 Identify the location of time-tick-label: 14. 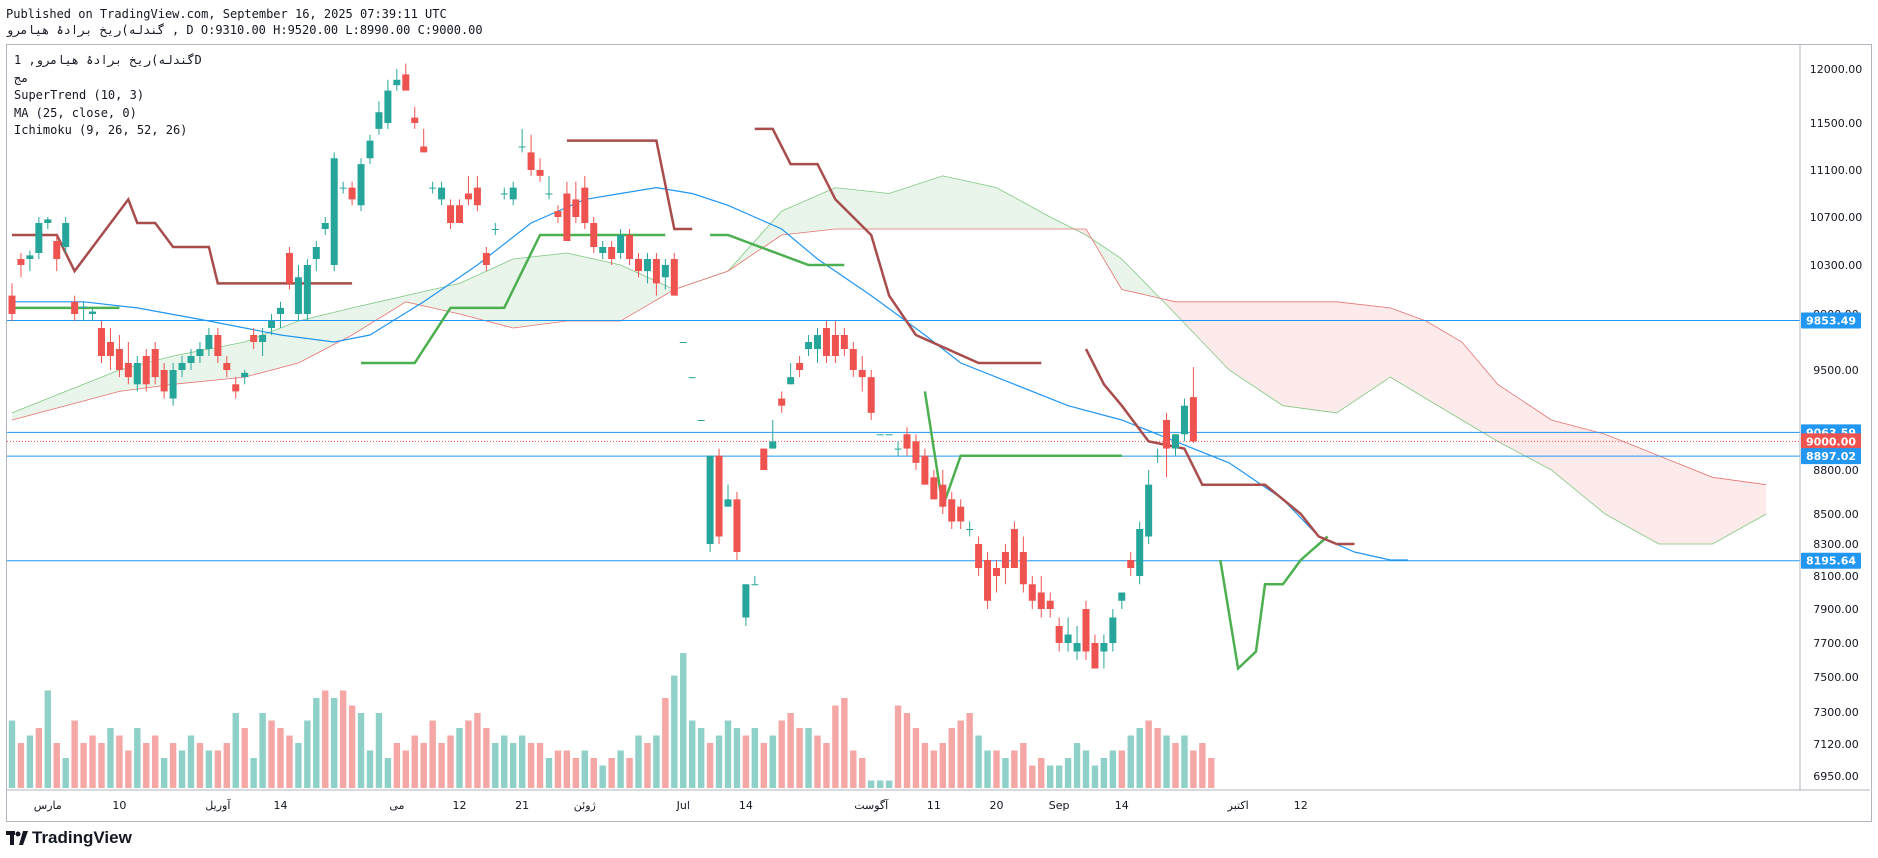
(746, 805).